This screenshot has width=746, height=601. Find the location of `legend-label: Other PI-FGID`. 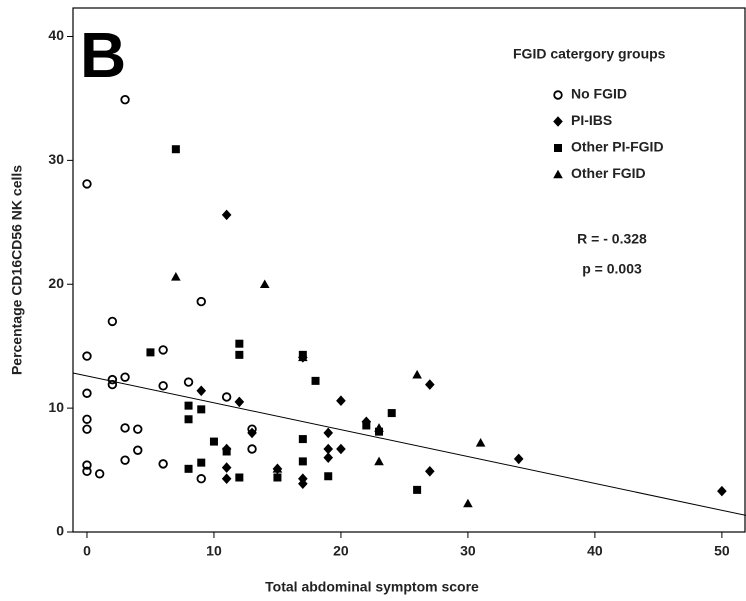

legend-label: Other PI-FGID is located at coordinates (617, 147).